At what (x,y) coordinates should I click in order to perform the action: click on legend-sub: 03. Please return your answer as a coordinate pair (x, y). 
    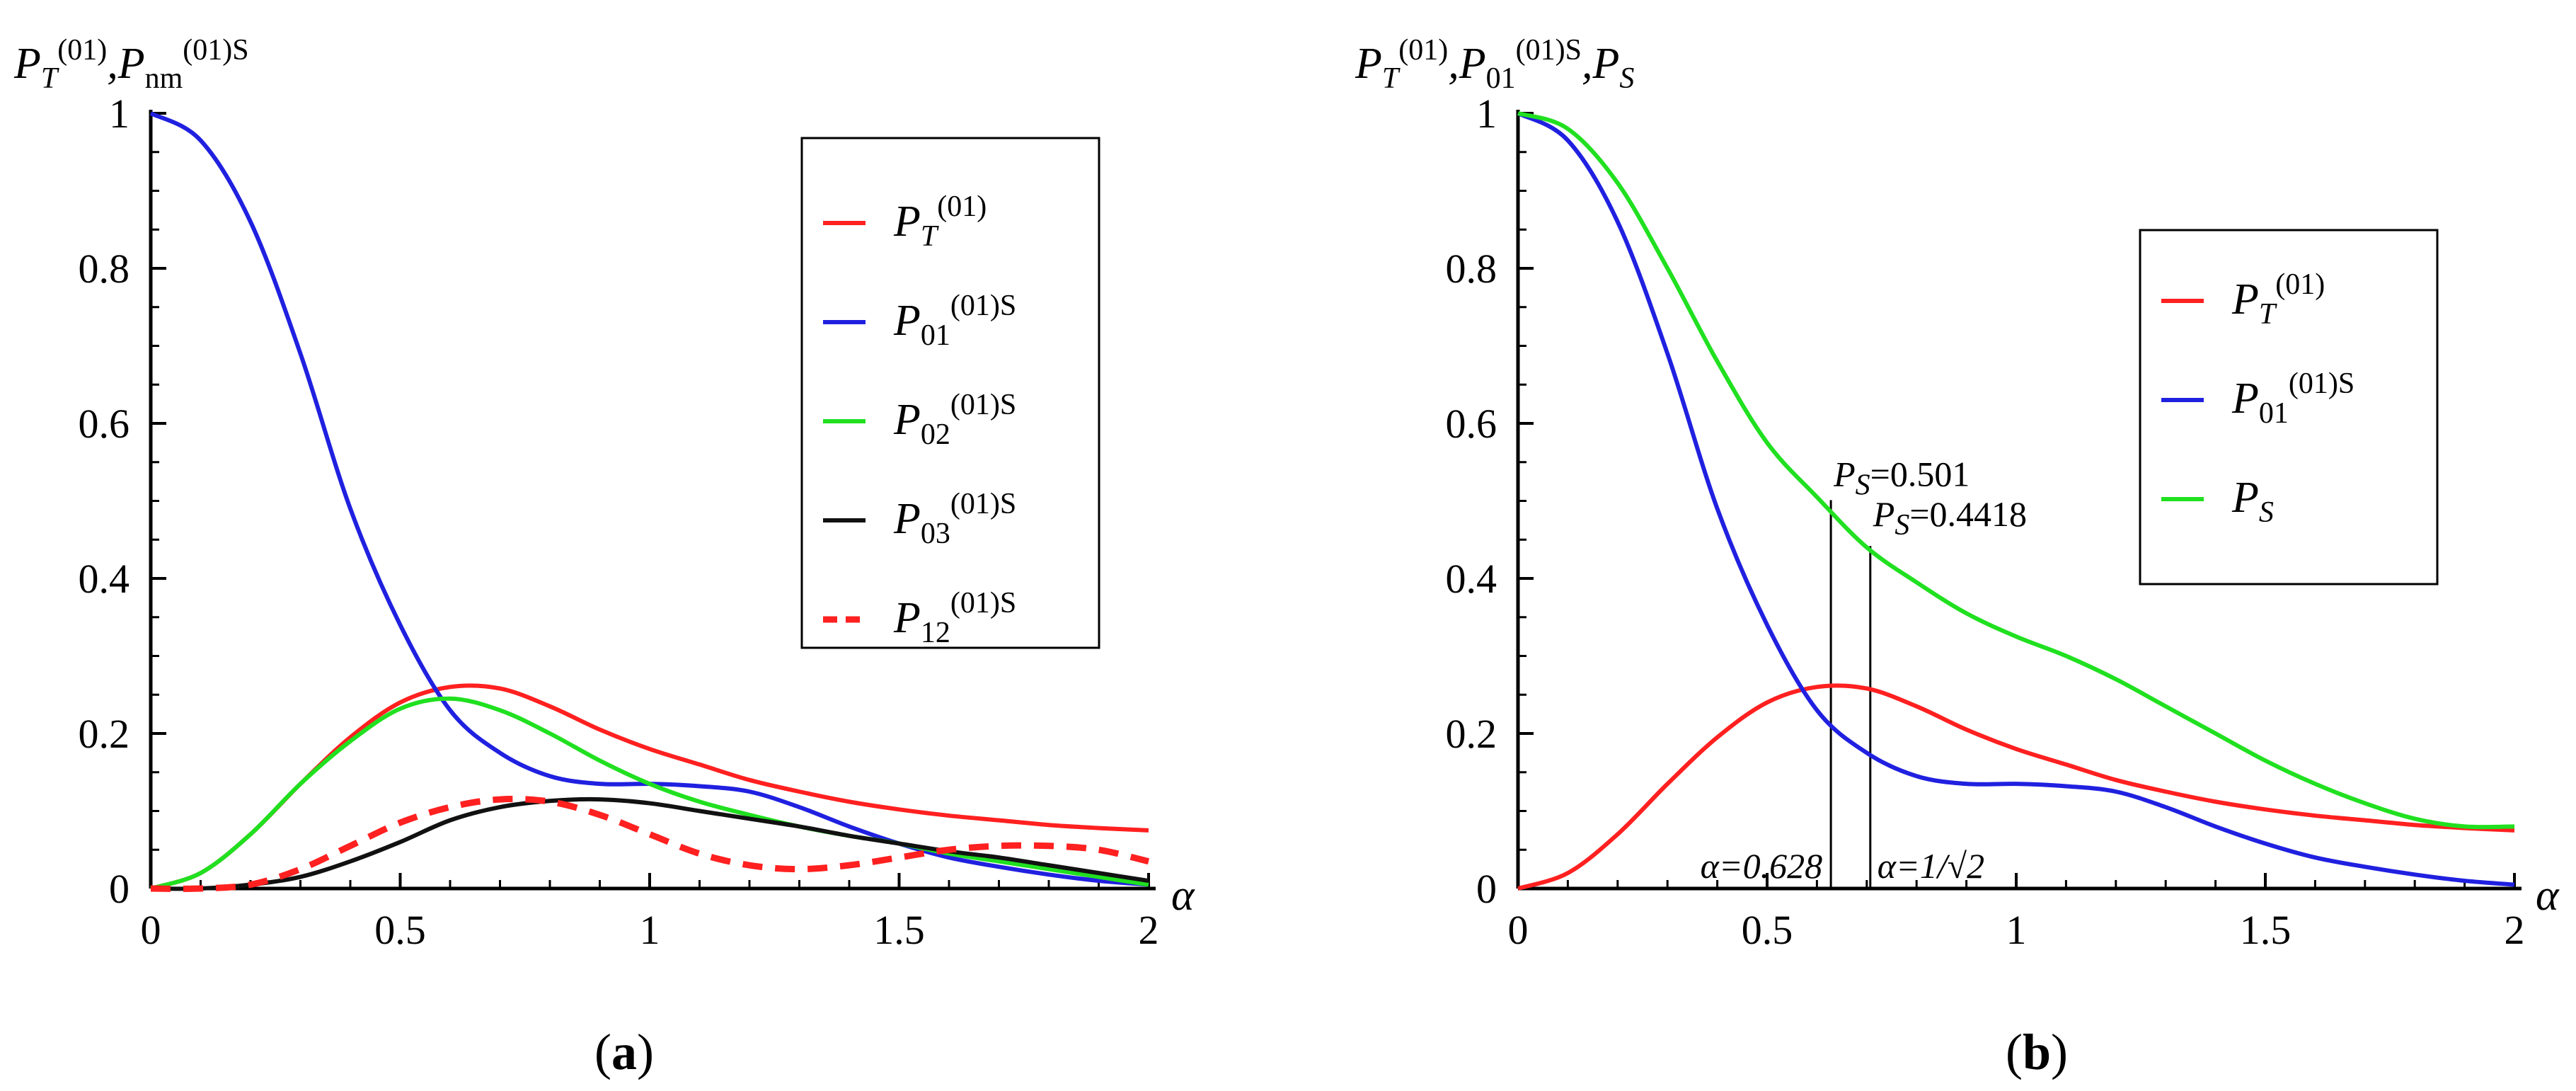
    Looking at the image, I should click on (936, 534).